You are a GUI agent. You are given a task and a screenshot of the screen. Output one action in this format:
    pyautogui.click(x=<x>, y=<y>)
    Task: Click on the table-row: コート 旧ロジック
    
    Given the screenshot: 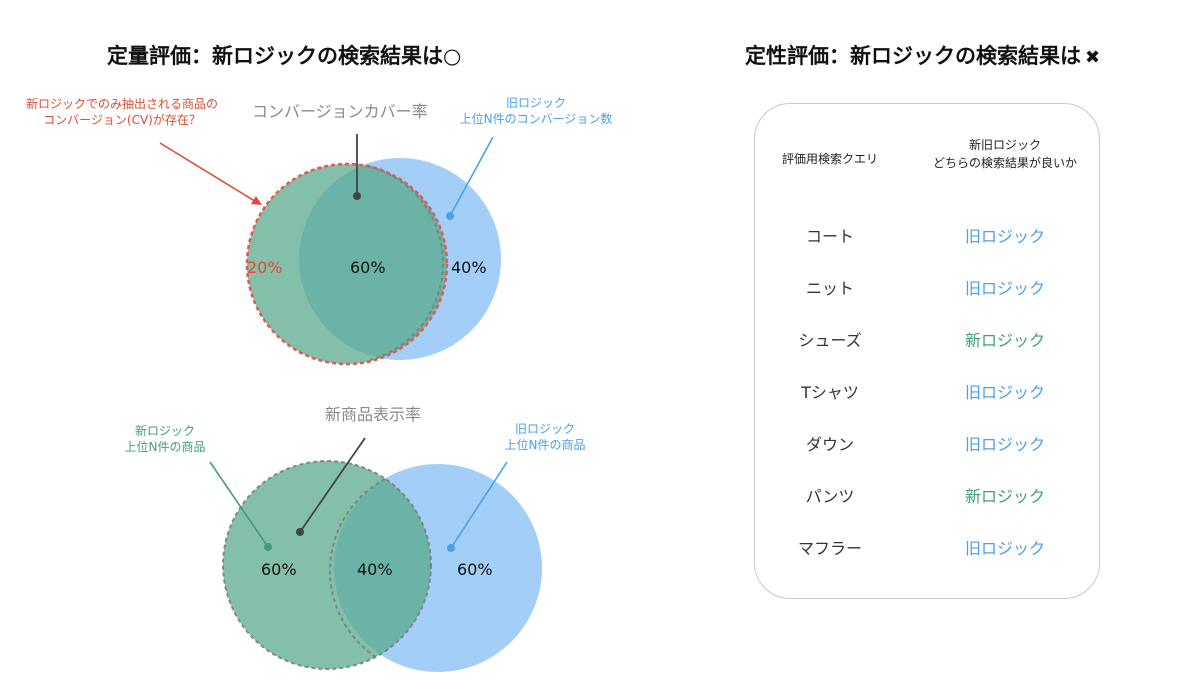 What is the action you would take?
    pyautogui.click(x=928, y=238)
    